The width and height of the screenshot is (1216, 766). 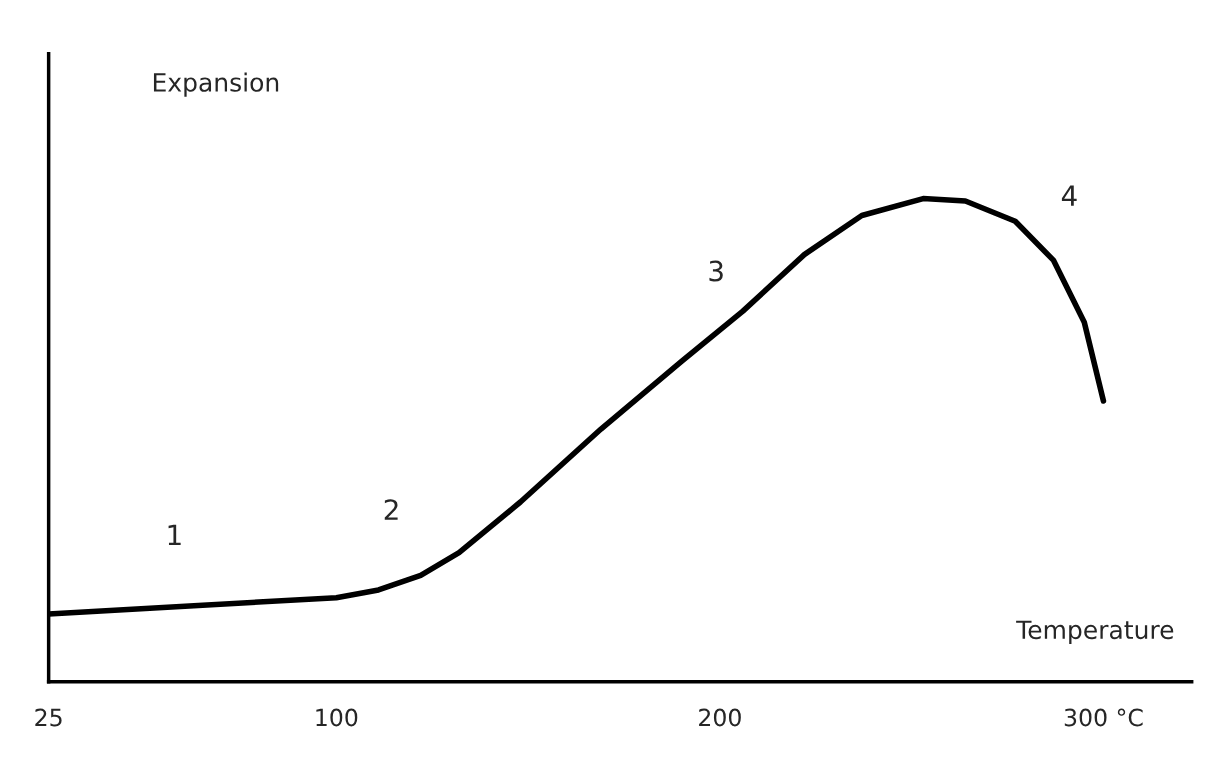 I want to click on x-tick-label: 200, so click(x=720, y=717).